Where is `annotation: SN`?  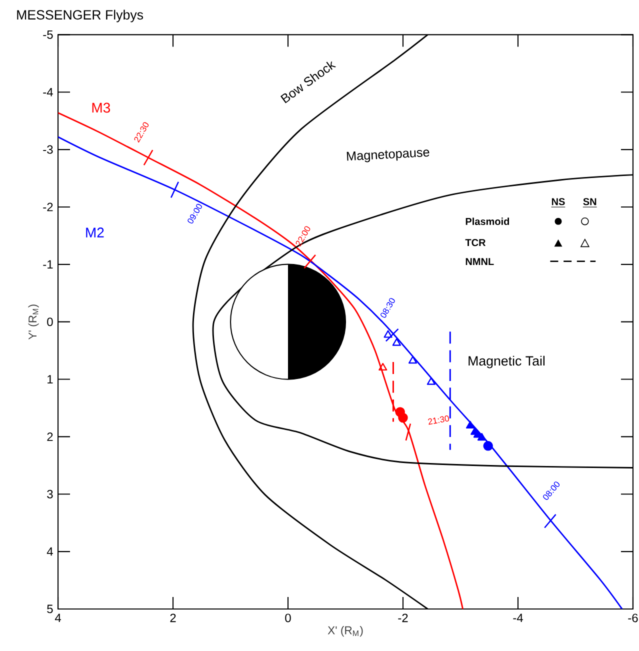 annotation: SN is located at coordinates (589, 202).